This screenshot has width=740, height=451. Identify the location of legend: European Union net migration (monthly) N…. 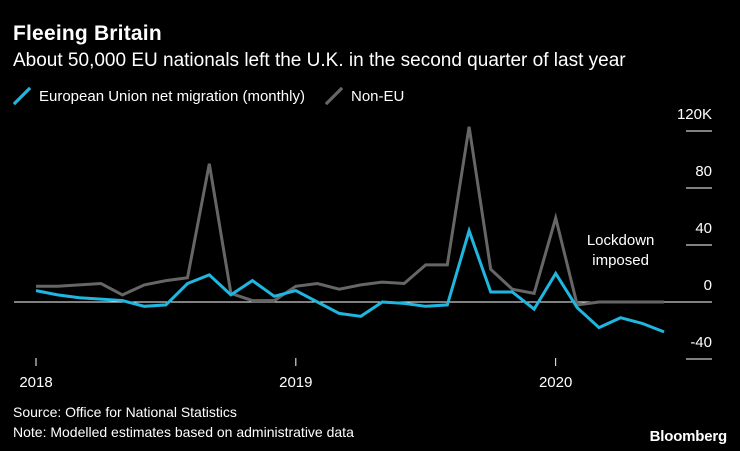
(218, 96).